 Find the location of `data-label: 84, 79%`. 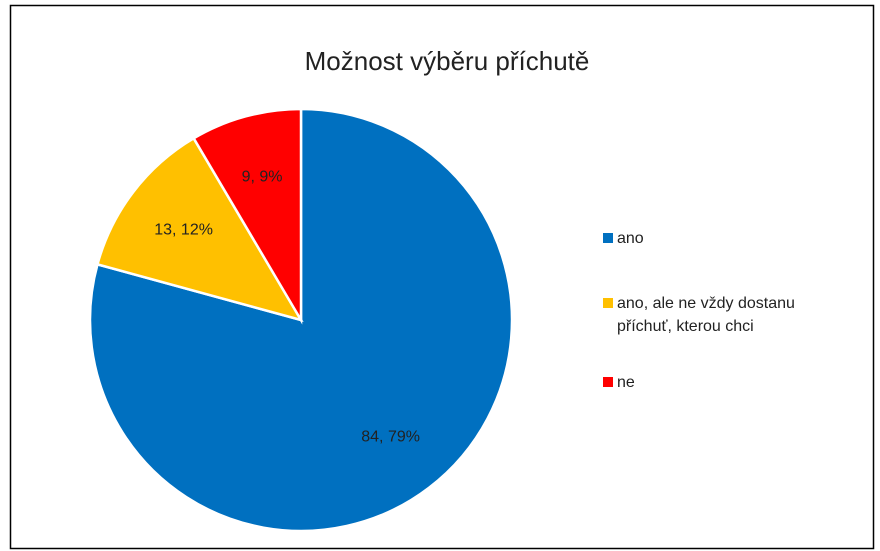

data-label: 84, 79% is located at coordinates (390, 437).